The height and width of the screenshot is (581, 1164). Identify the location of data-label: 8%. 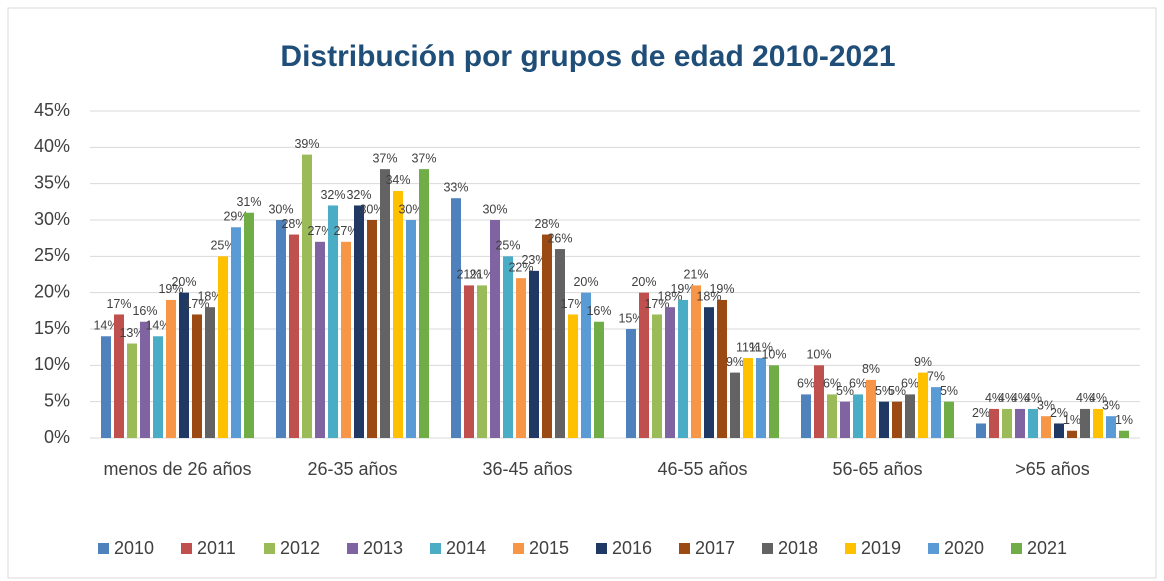
(871, 369).